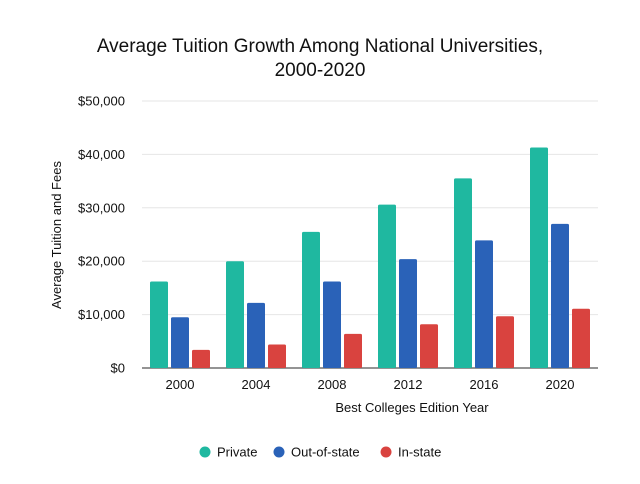  I want to click on bar-in-state-2020, so click(581, 338).